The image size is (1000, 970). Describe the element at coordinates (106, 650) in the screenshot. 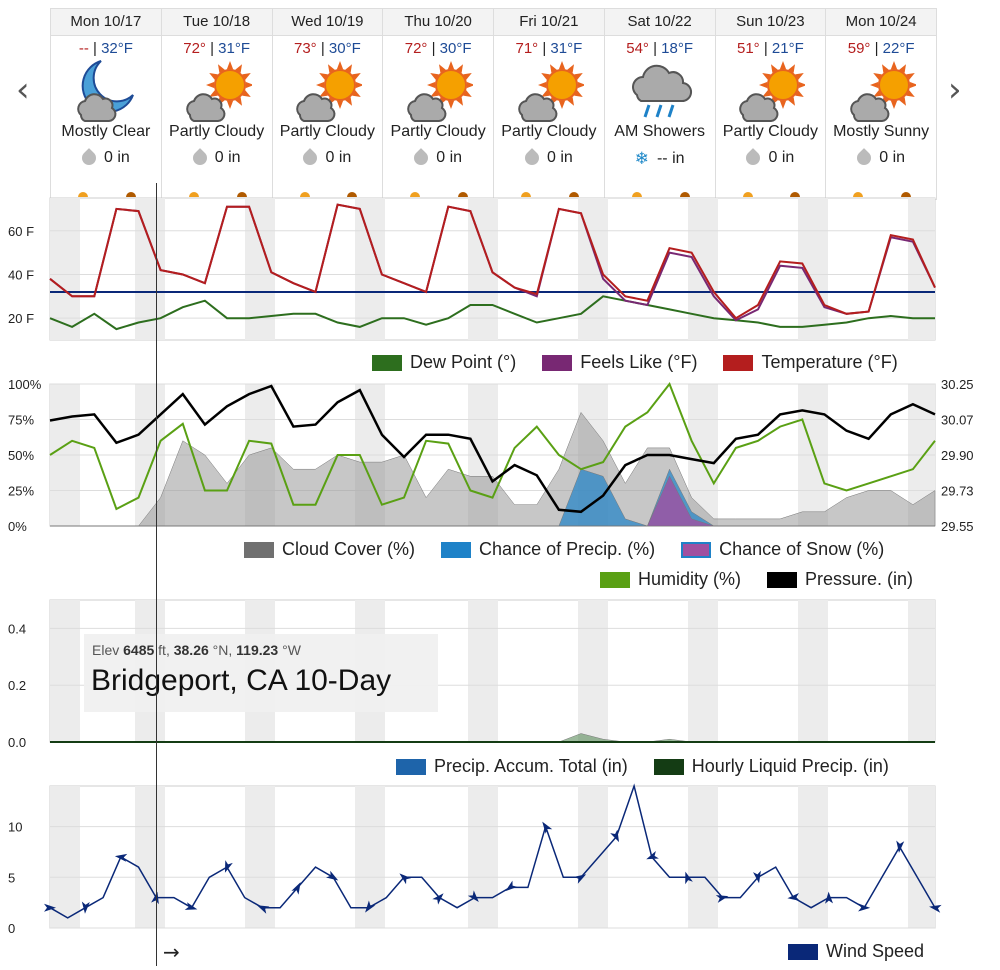

I see `elev-label: Elev` at that location.